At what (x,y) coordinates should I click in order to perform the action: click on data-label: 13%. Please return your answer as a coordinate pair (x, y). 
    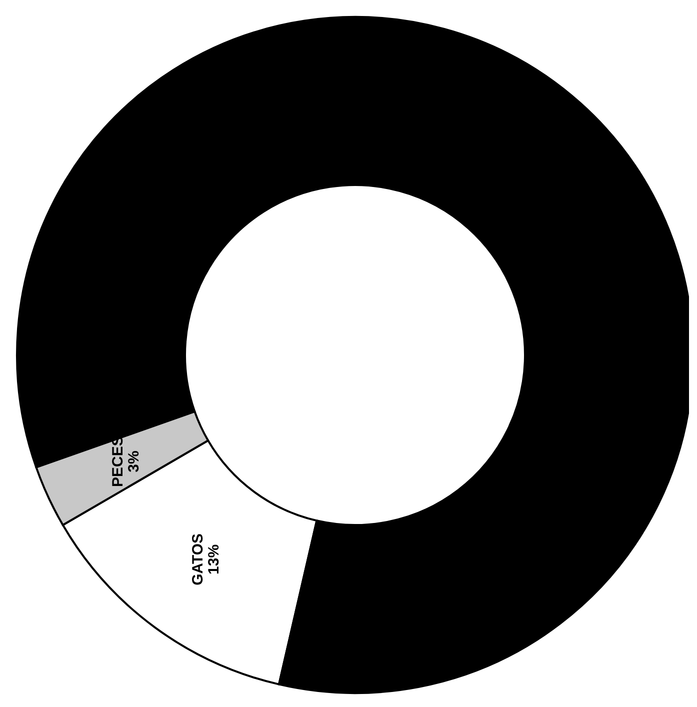
    Looking at the image, I should click on (213, 559).